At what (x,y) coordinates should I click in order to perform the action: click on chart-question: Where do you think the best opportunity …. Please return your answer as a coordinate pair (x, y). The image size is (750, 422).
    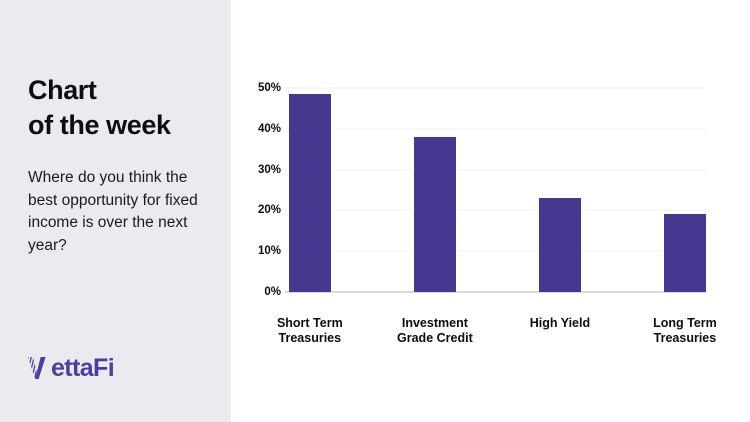
    Looking at the image, I should click on (113, 211).